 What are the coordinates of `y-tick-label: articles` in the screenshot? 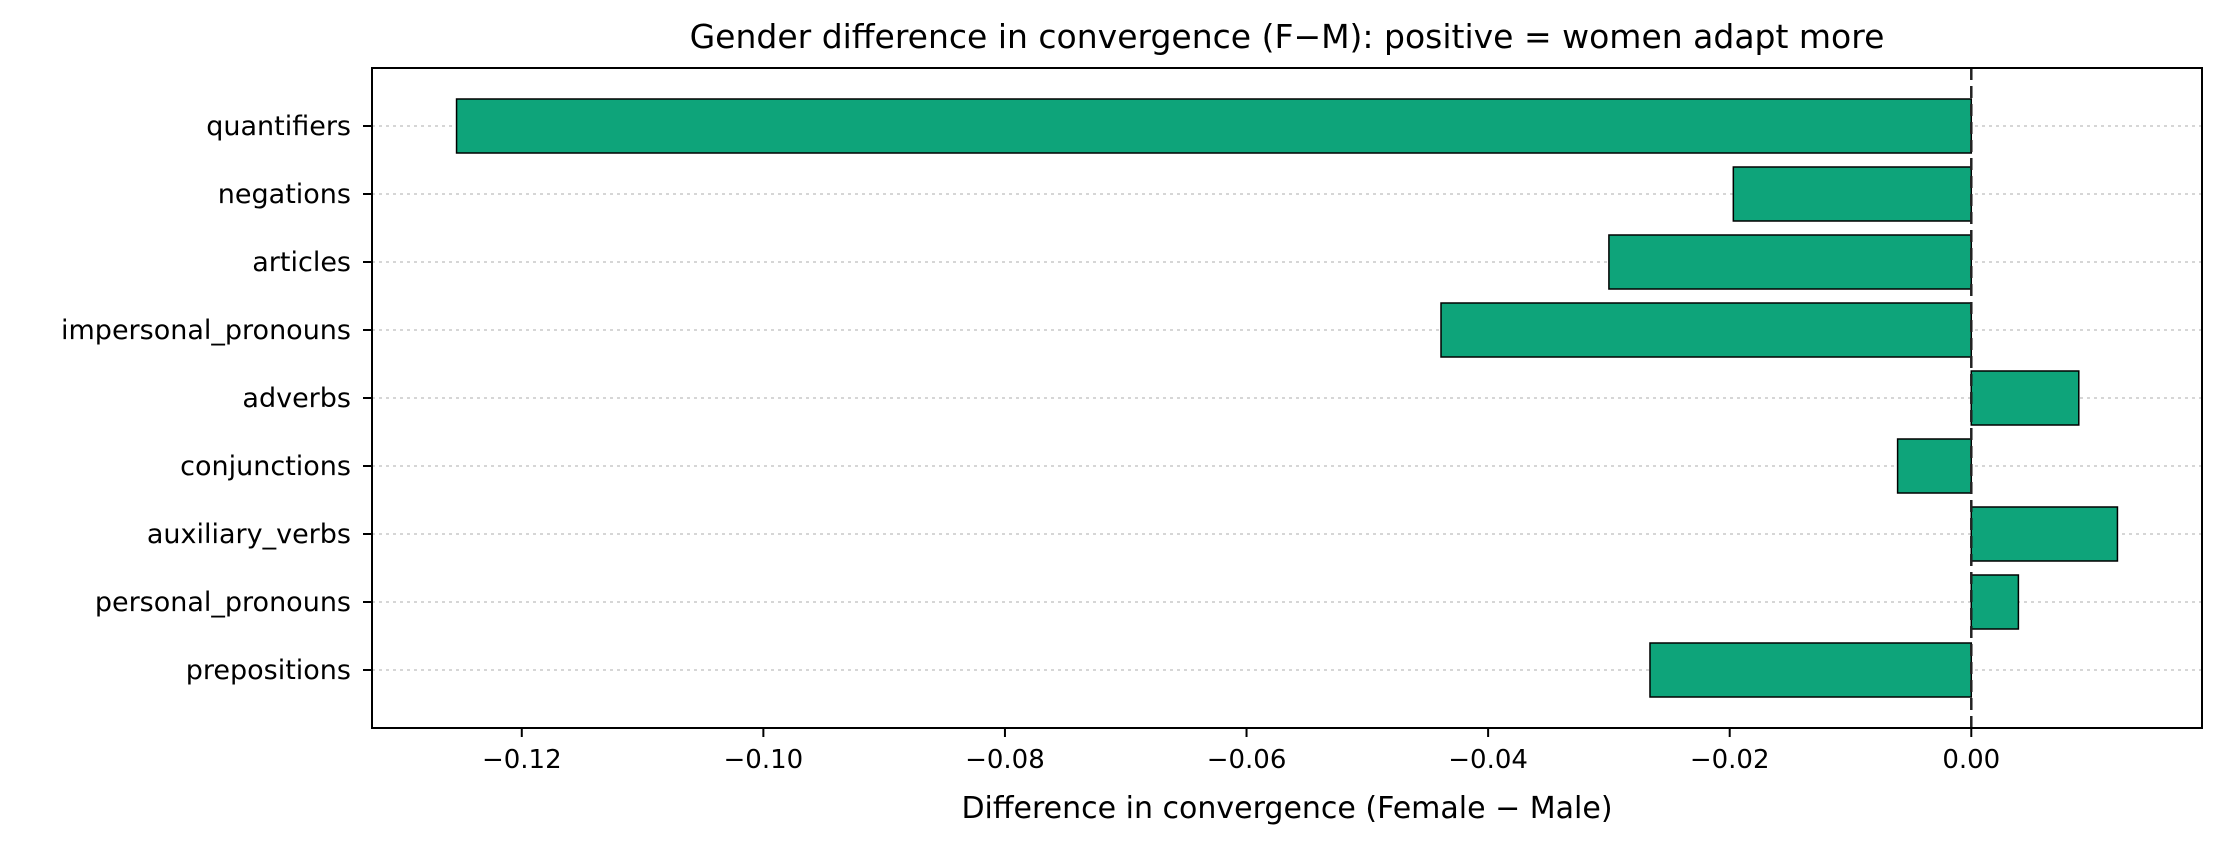 It's located at (301, 262).